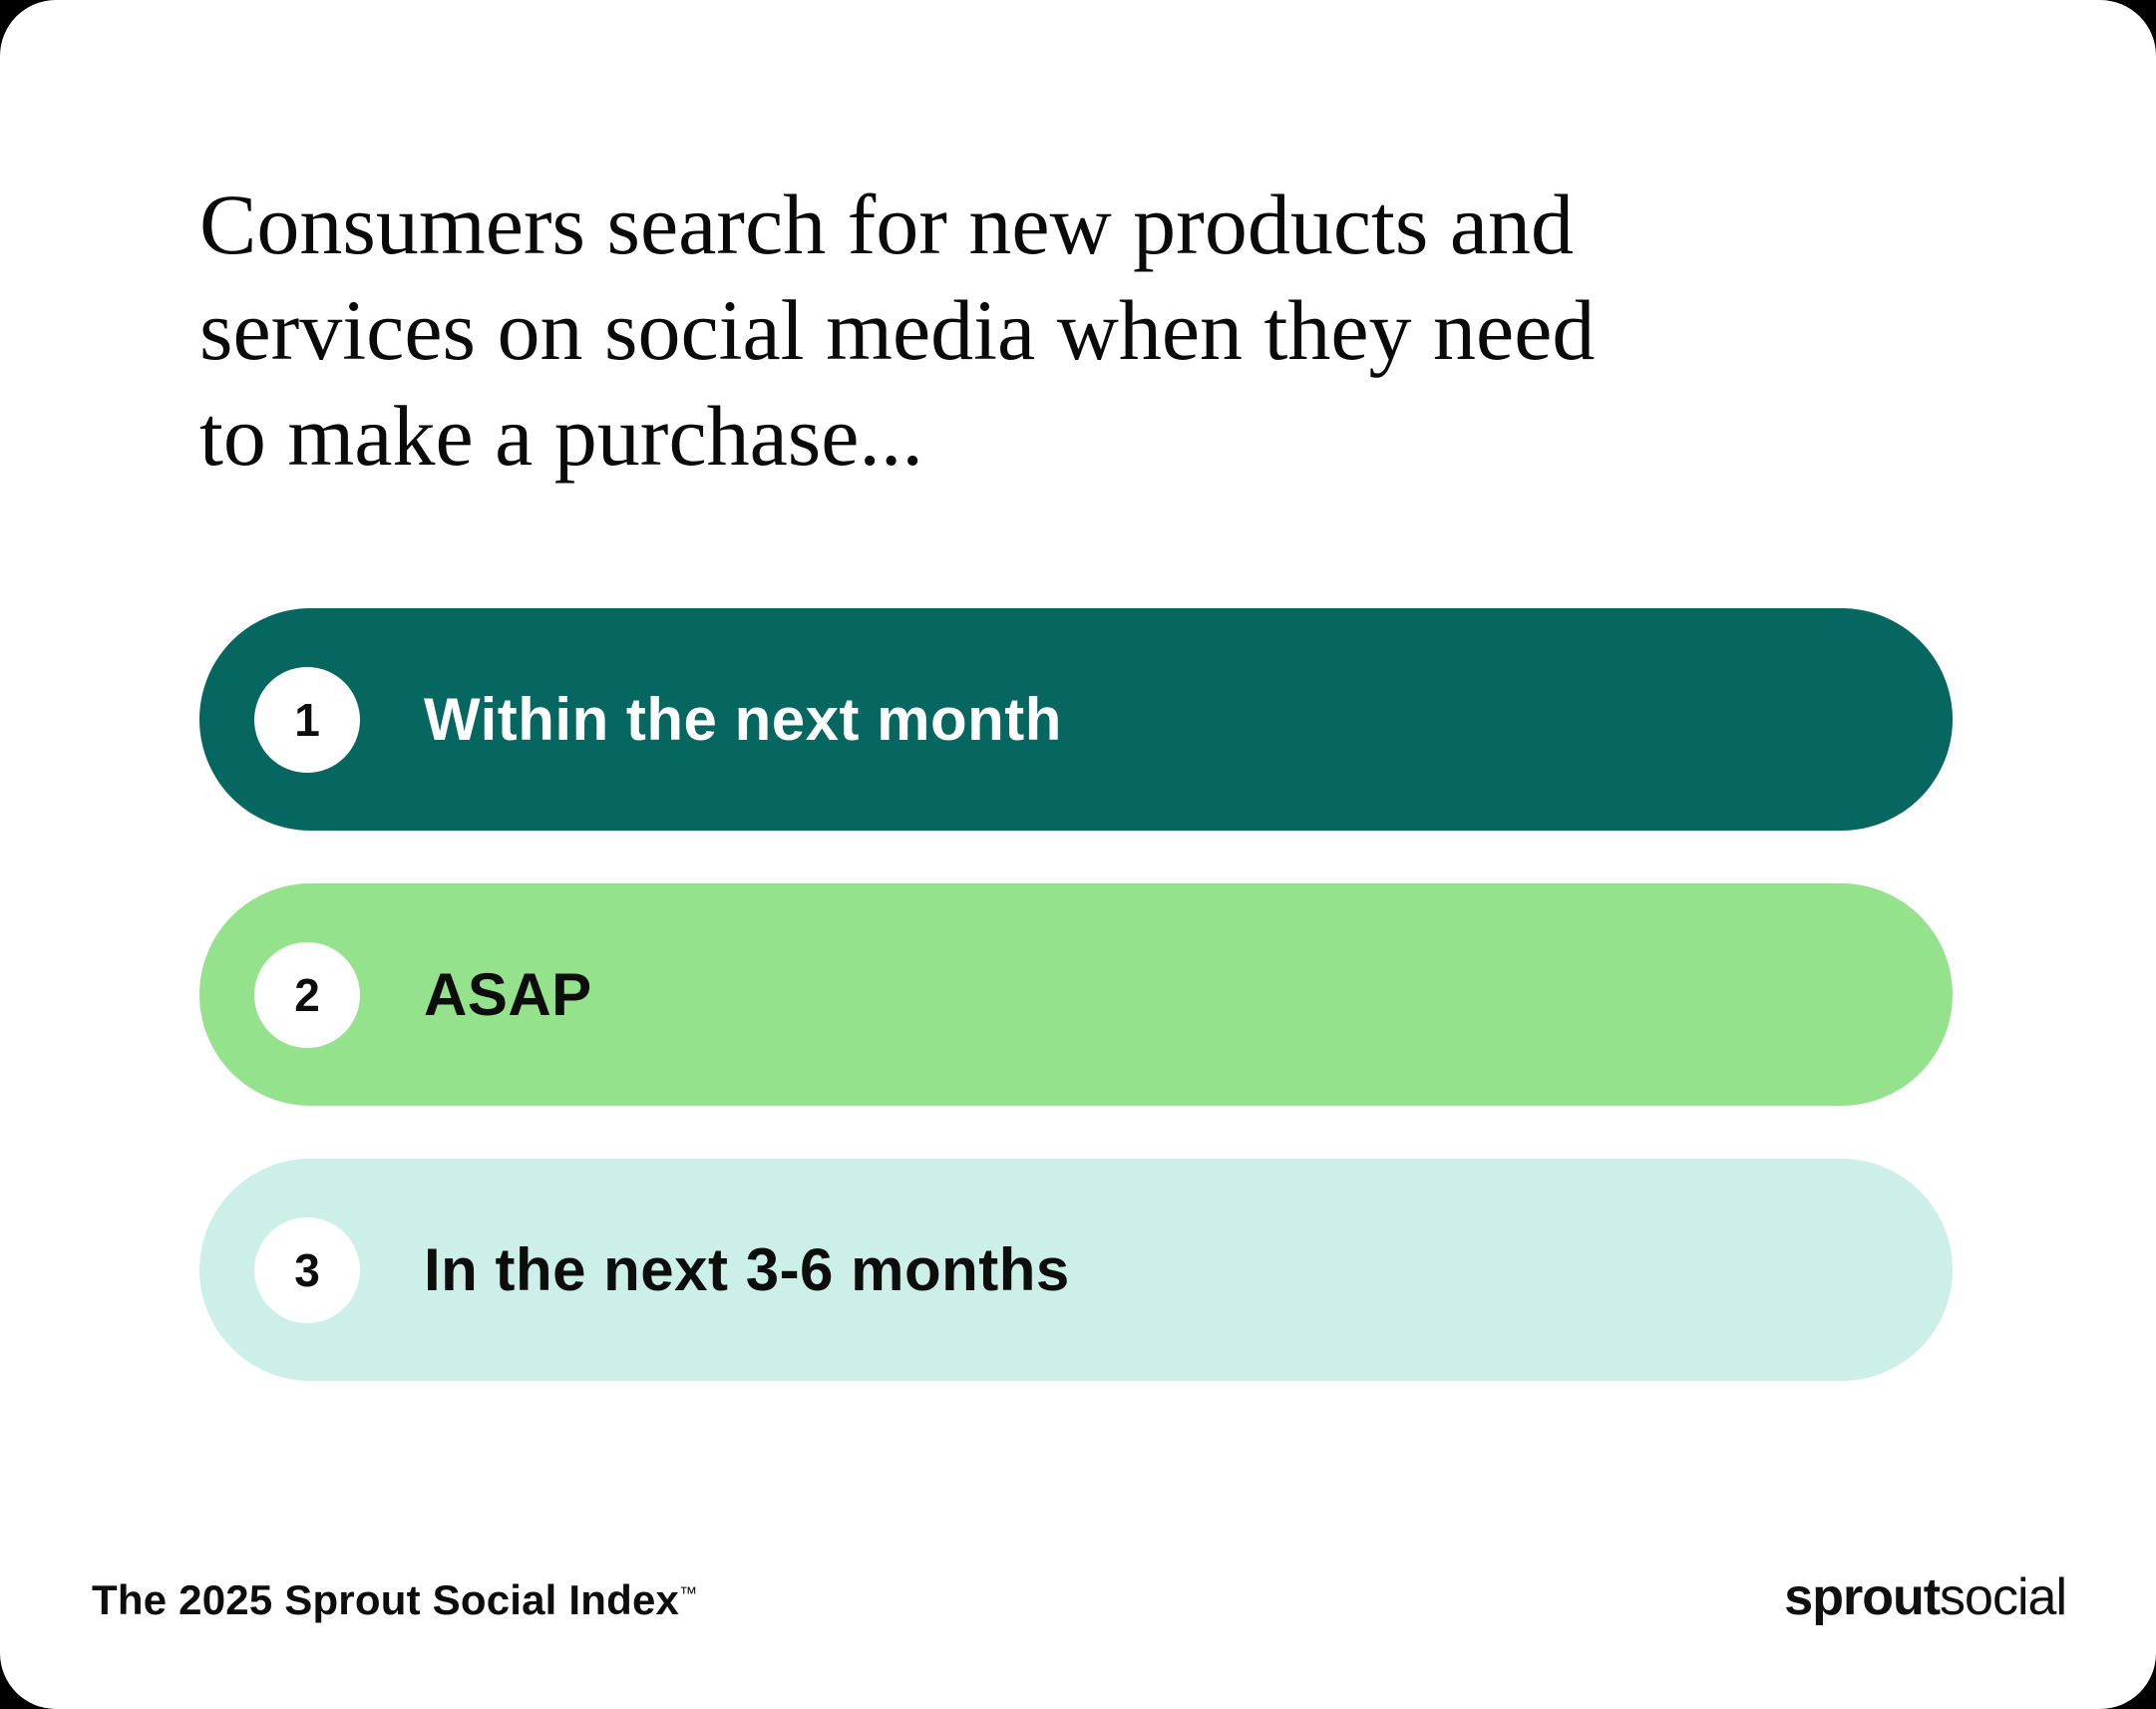 The image size is (2156, 1709). Describe the element at coordinates (747, 1269) in the screenshot. I see `rank-label-3: In the next 3-6 months` at that location.